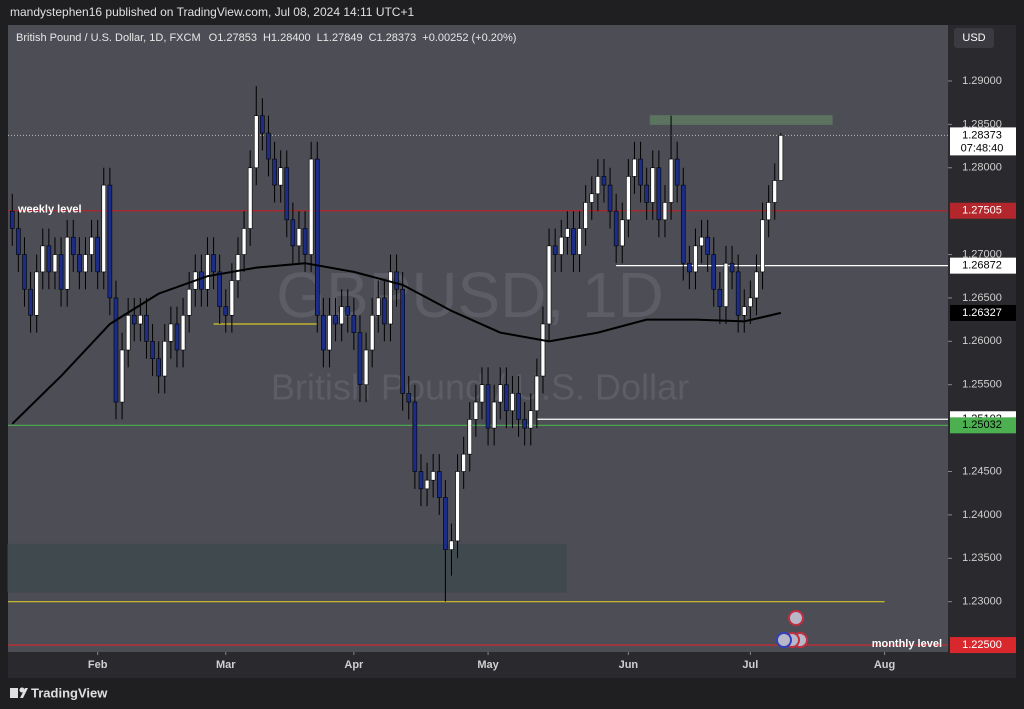 Image resolution: width=1024 pixels, height=709 pixels. I want to click on y-tick-label: 1.23000, so click(982, 602).